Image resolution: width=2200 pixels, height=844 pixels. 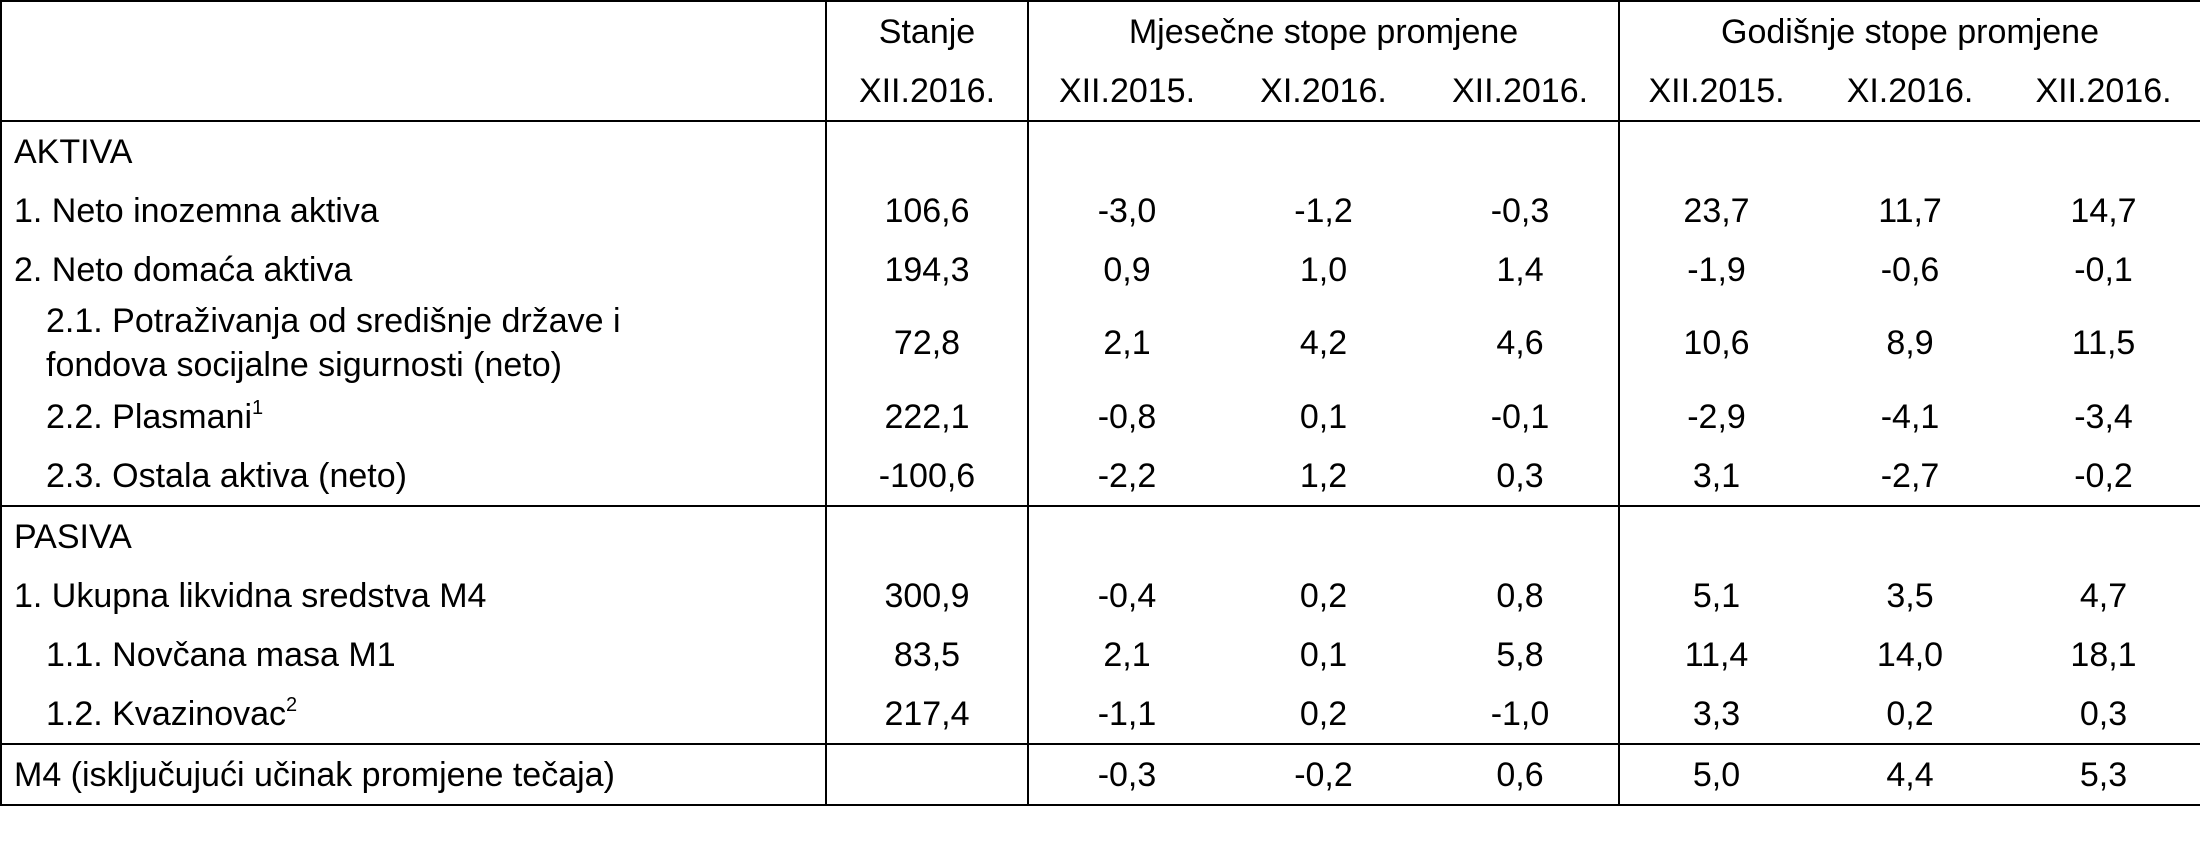 What do you see at coordinates (1323, 343) in the screenshot?
I see `value-cell: 4,2` at bounding box center [1323, 343].